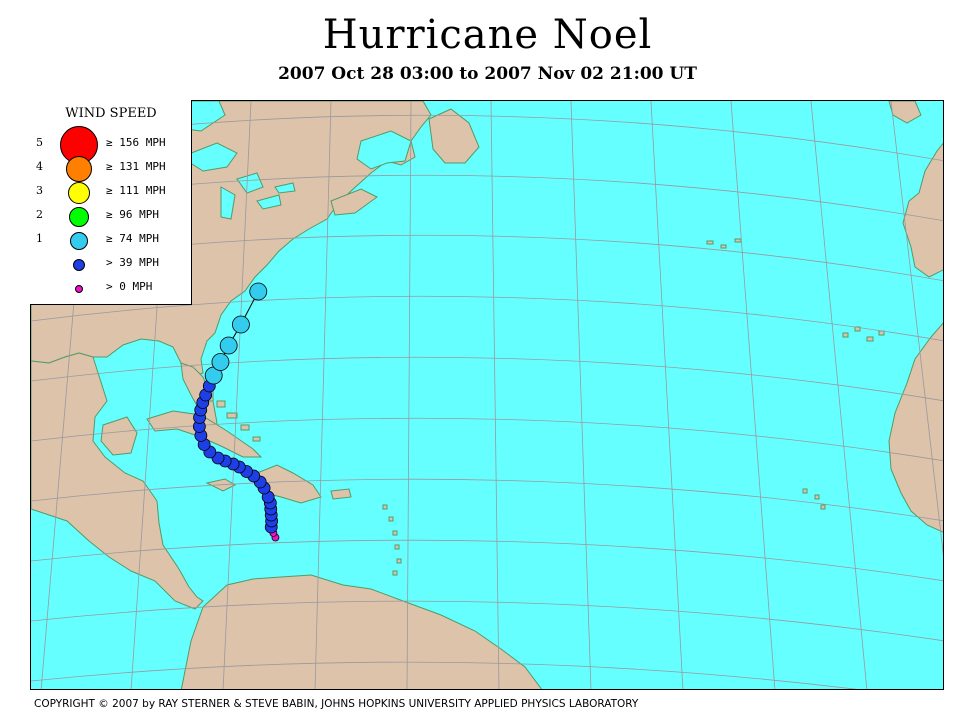  What do you see at coordinates (132, 262) in the screenshot?
I see `legend-label: > 39 MPH` at bounding box center [132, 262].